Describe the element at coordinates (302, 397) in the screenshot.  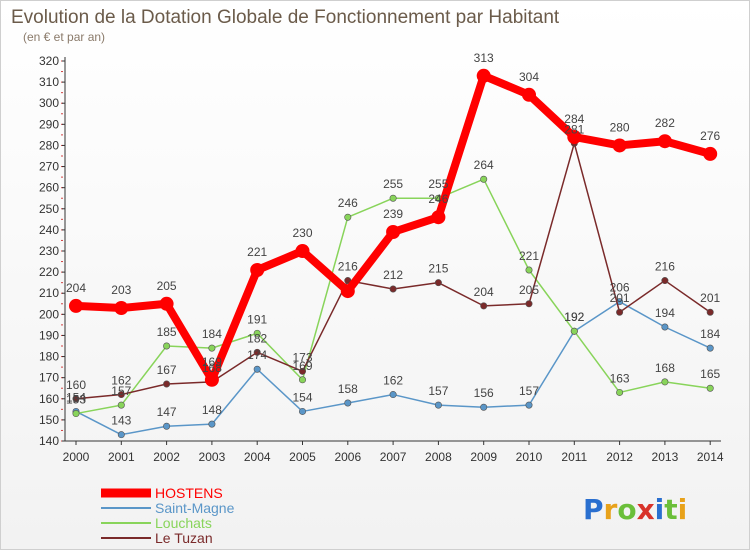
I see `data-label: 154` at that location.